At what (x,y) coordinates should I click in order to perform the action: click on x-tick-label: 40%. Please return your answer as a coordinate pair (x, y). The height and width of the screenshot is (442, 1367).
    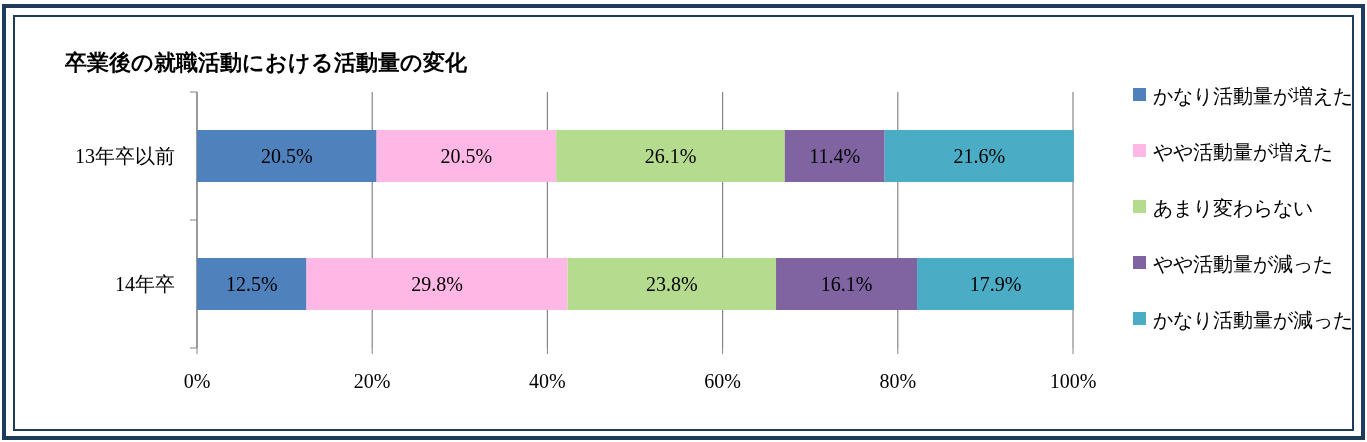
    Looking at the image, I should click on (547, 381).